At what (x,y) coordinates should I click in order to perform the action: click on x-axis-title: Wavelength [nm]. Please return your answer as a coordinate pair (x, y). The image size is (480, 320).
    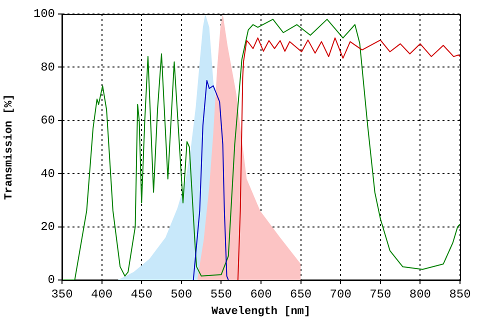
    Looking at the image, I should click on (261, 312).